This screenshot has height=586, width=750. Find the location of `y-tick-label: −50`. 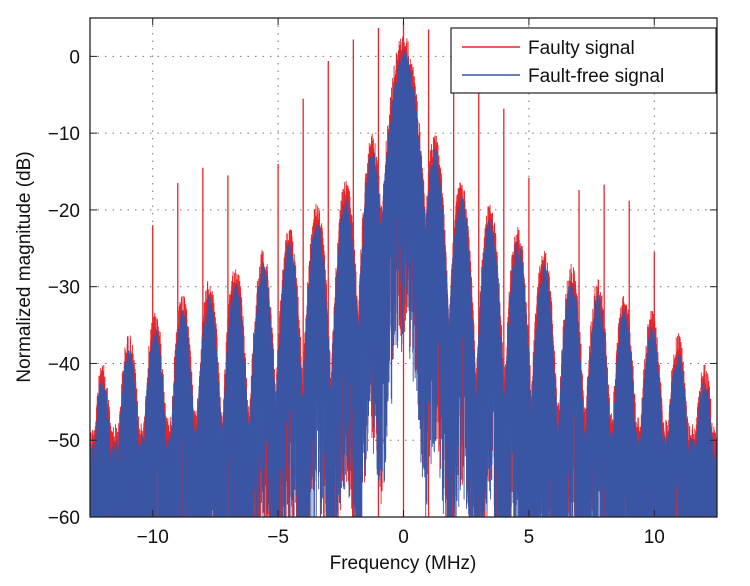

y-tick-label: −50 is located at coordinates (64, 441).